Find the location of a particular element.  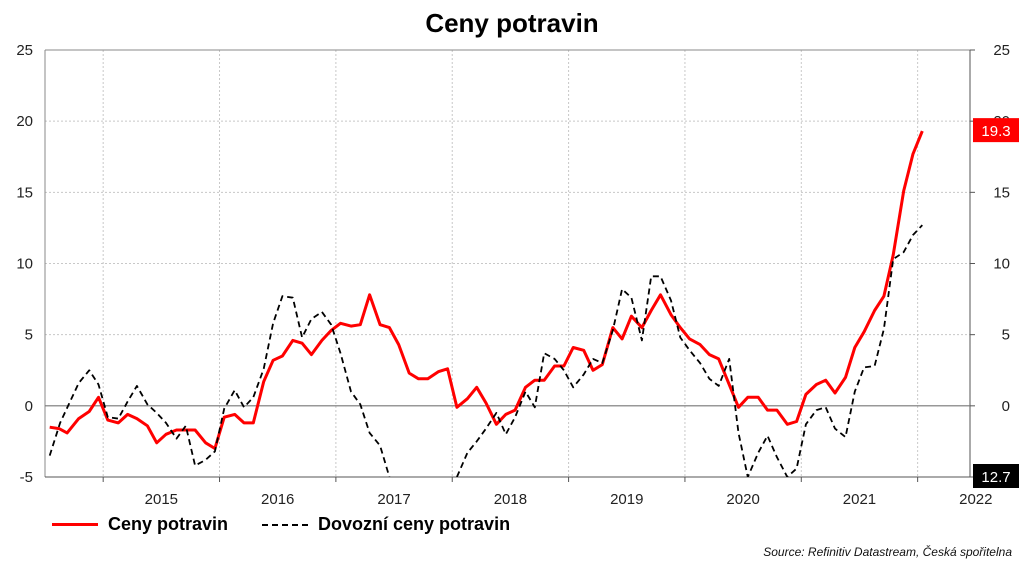

y-tick-label-left: 5 is located at coordinates (29, 335).